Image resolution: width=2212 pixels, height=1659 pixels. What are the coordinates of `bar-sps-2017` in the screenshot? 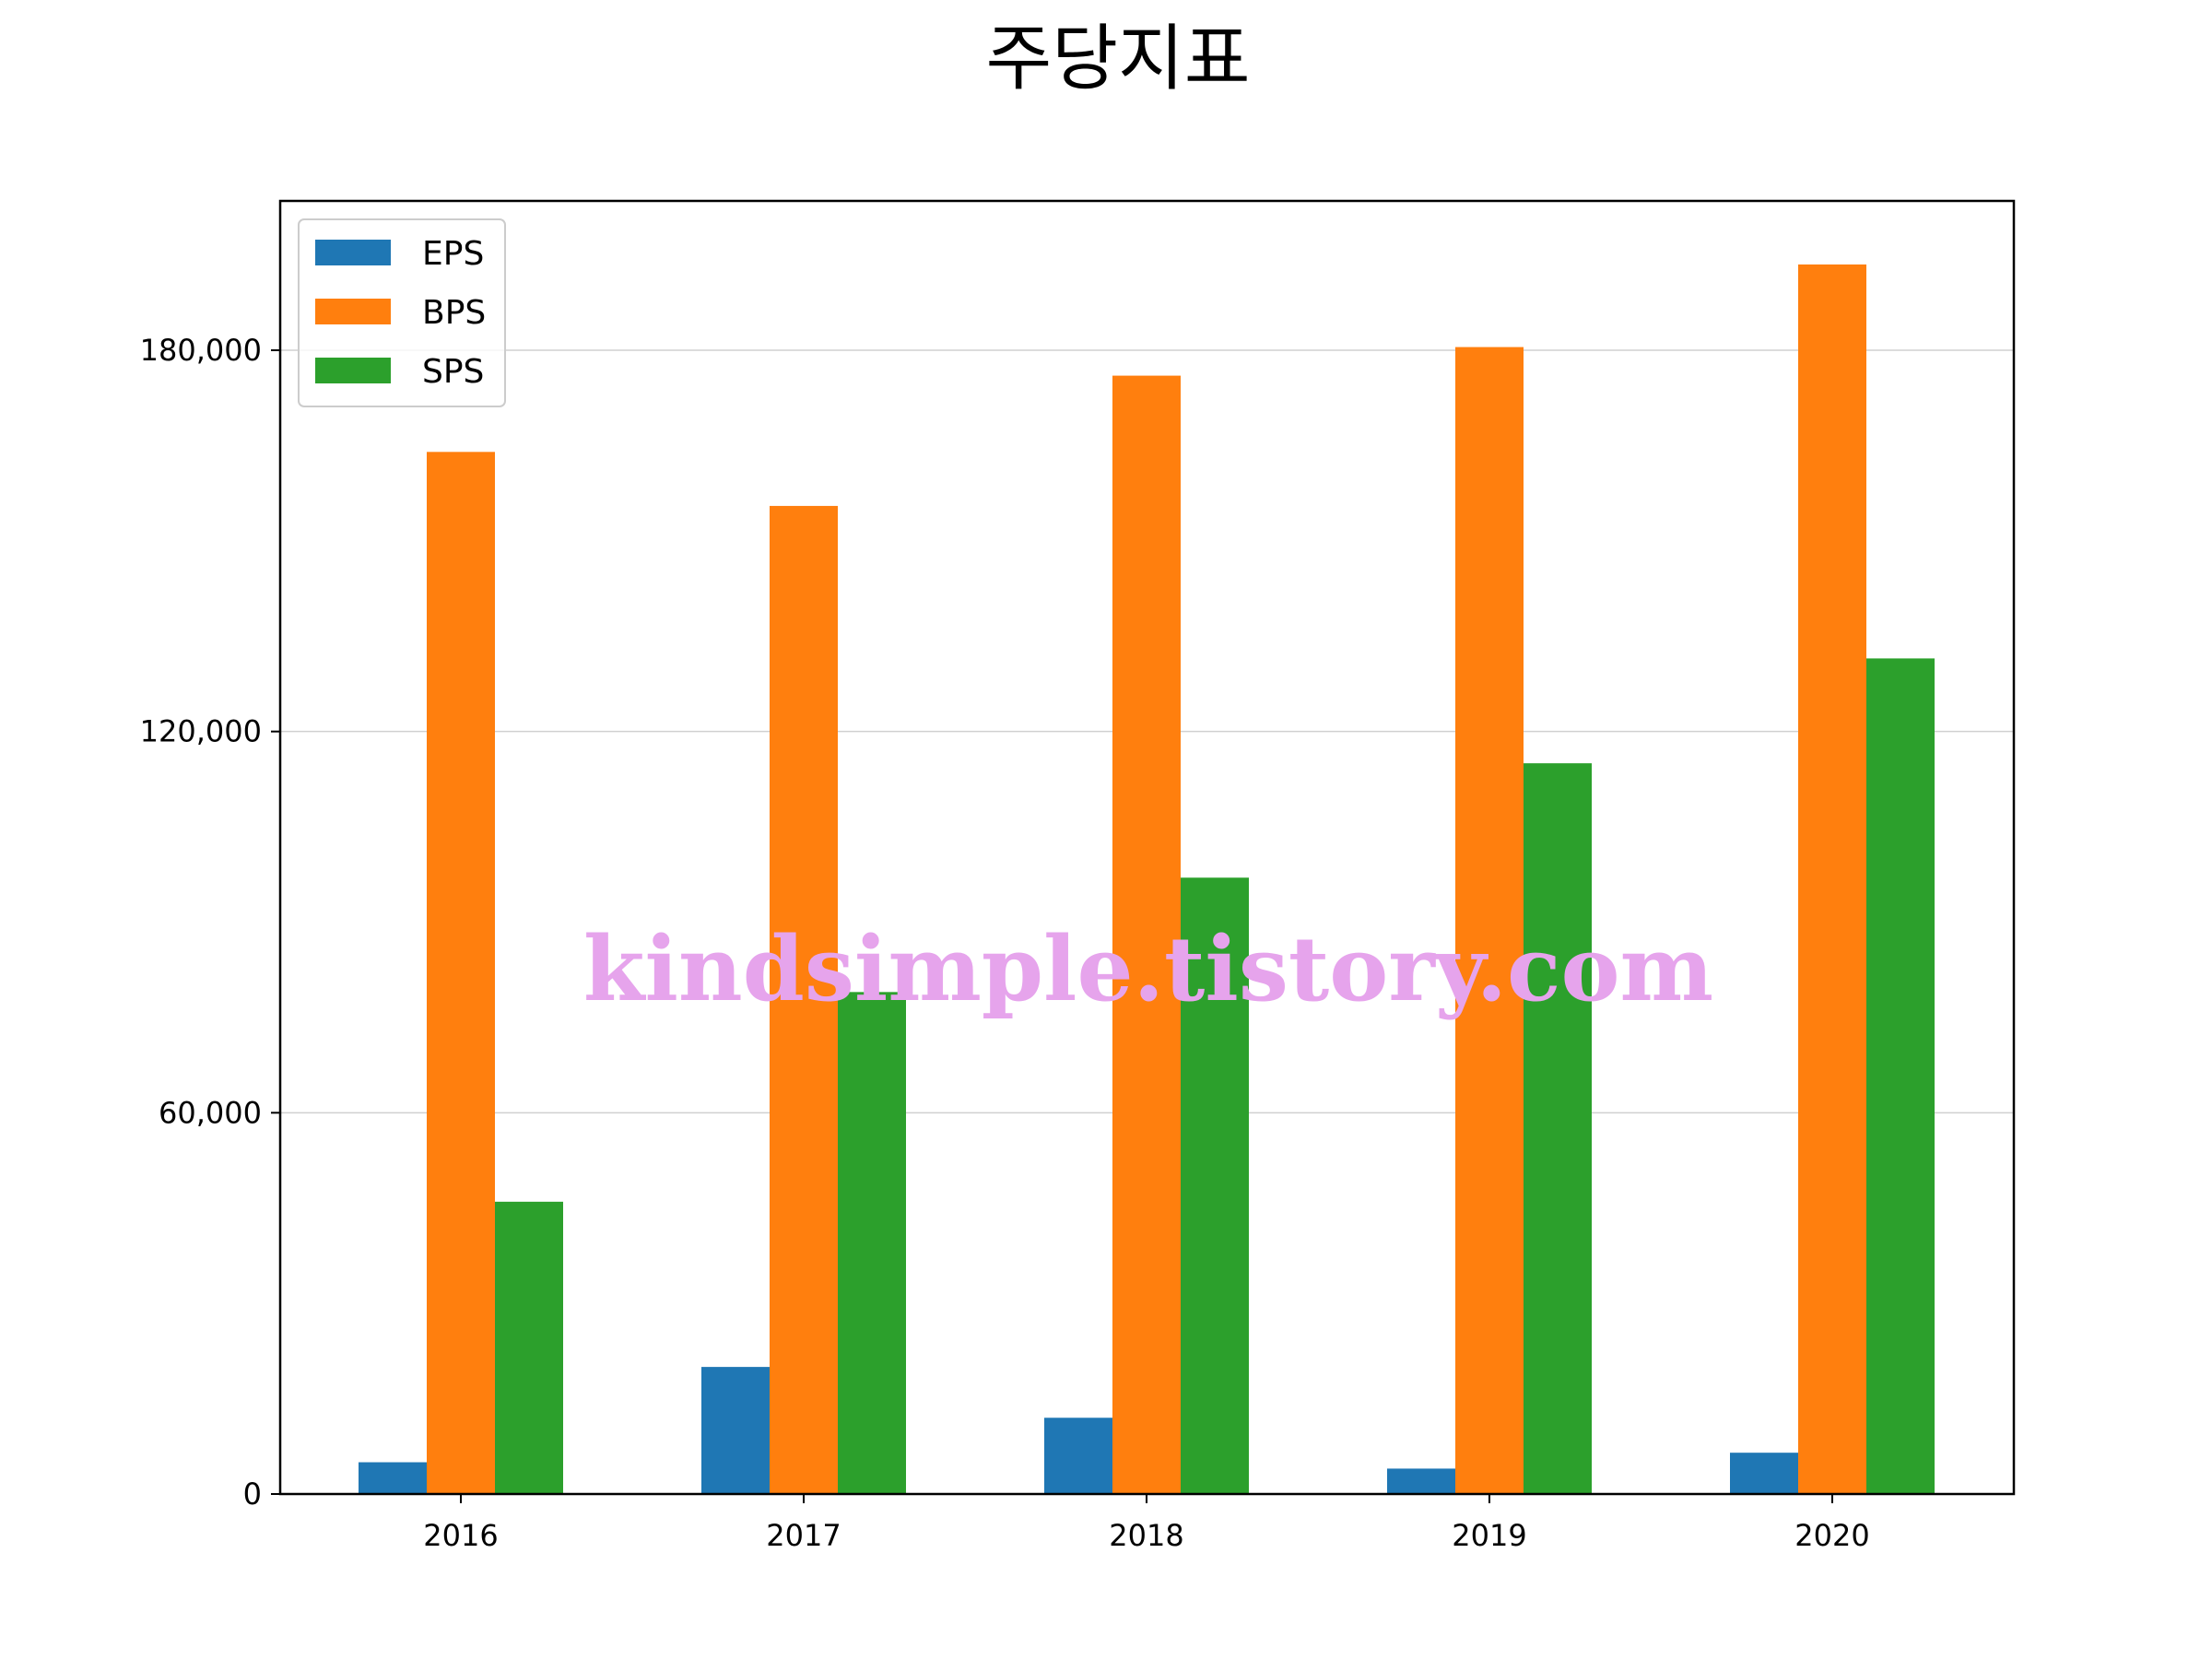 It's located at (872, 1243).